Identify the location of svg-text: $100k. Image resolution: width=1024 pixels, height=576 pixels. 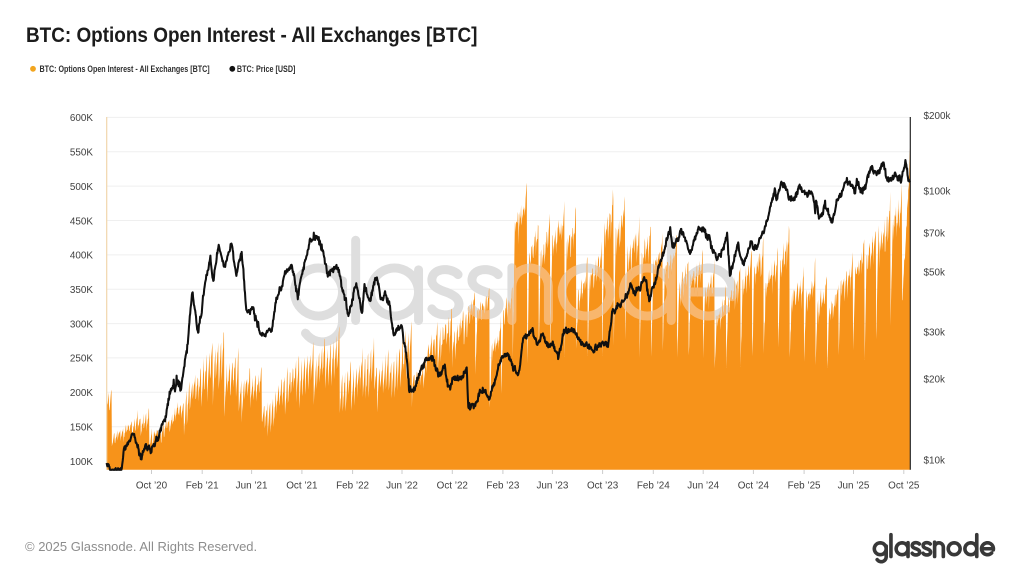
(937, 192).